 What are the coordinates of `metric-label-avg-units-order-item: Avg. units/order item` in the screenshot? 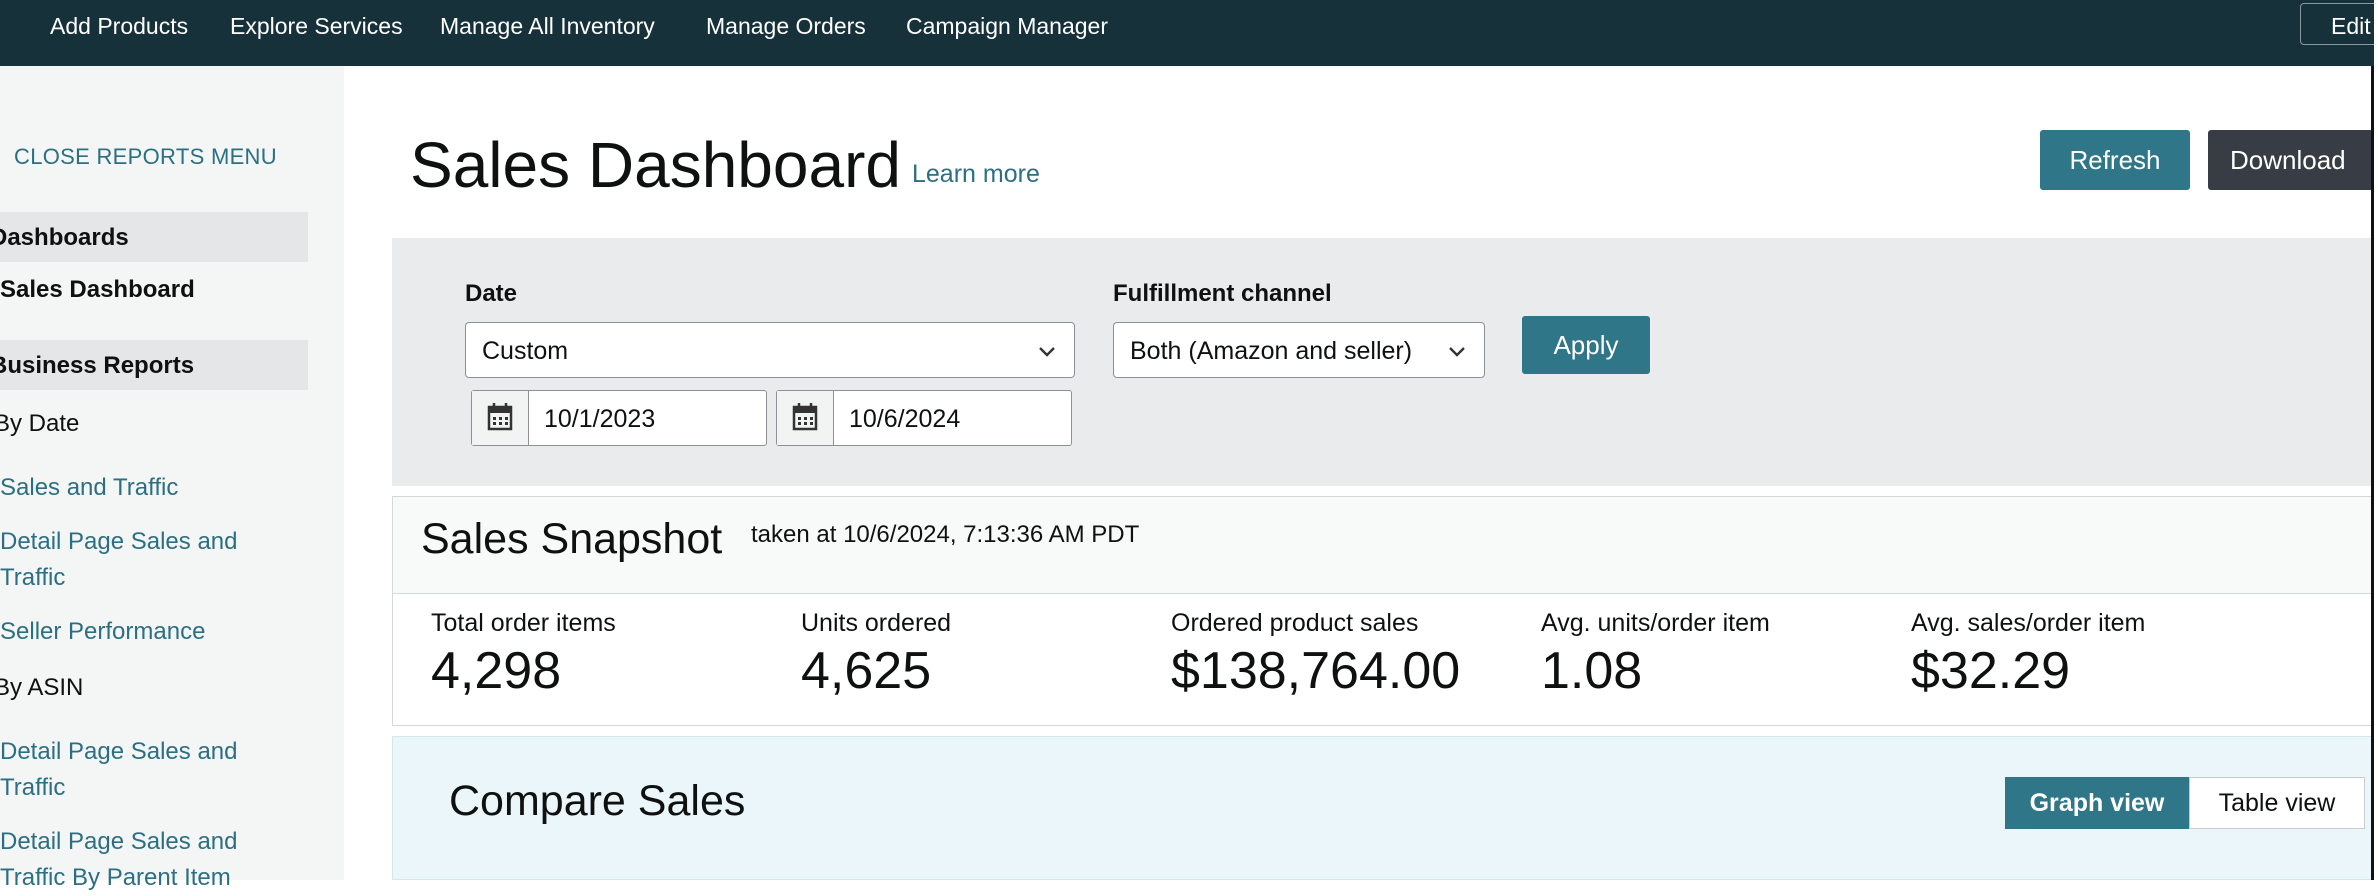 It's located at (1655, 623).